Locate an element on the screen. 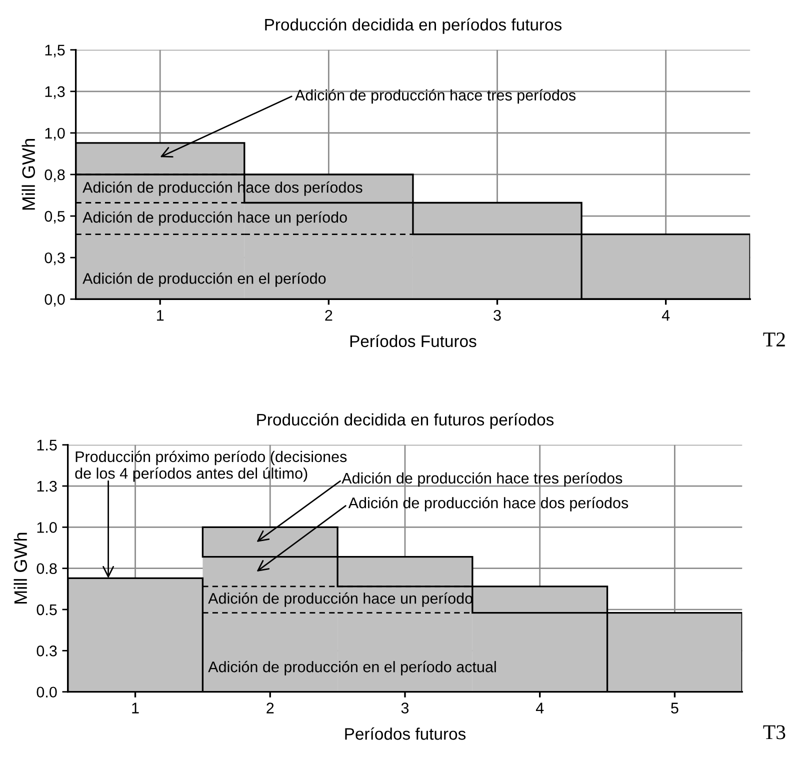 The image size is (798, 767). y-tick-label: 0,3 is located at coordinates (54, 259).